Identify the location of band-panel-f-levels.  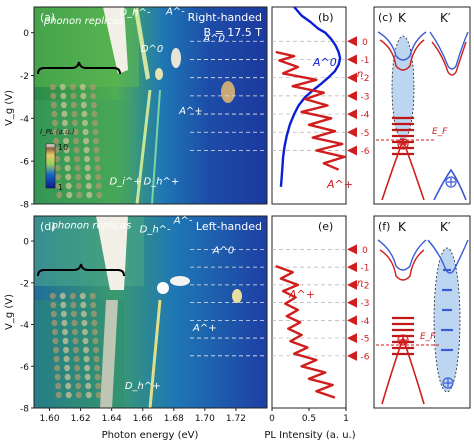
(422, 312).